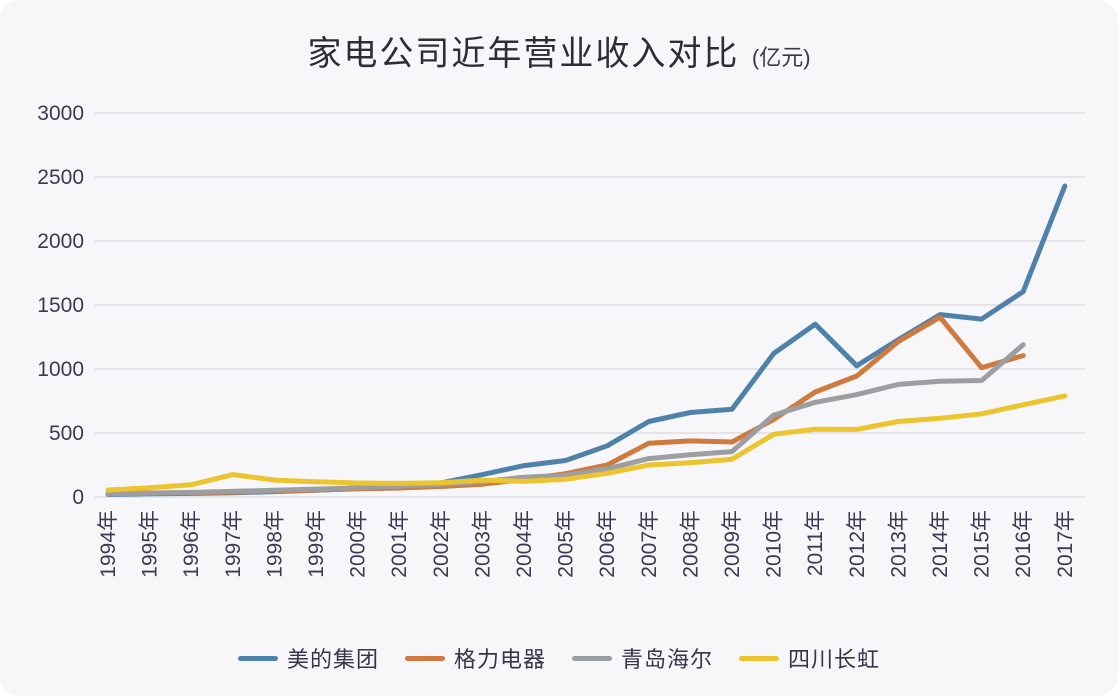 Image resolution: width=1118 pixels, height=696 pixels. I want to click on legend-label-midea: 美的集团, so click(332, 659).